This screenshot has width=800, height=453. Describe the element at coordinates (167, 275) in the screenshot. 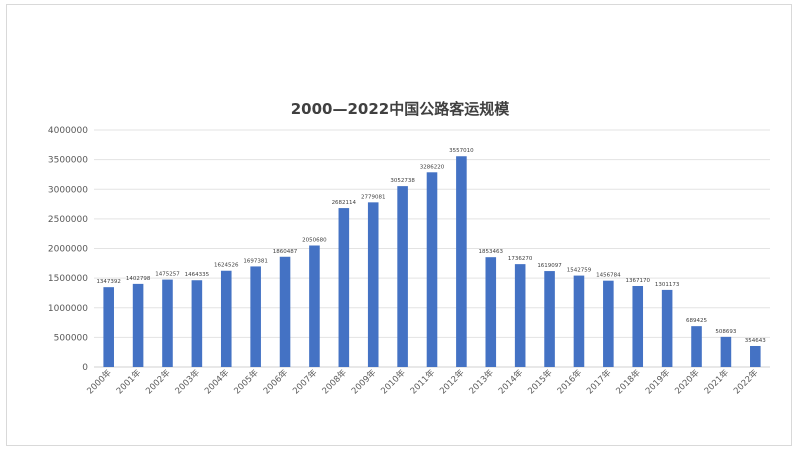

I see `data-label: 1475257` at that location.